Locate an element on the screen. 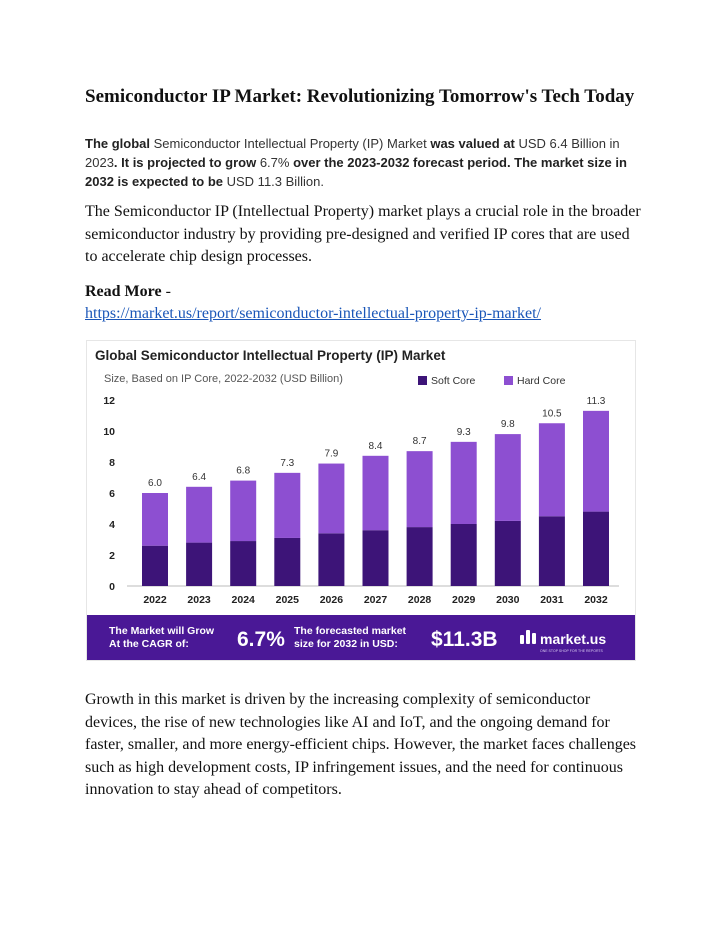  banner-background is located at coordinates (361, 637).